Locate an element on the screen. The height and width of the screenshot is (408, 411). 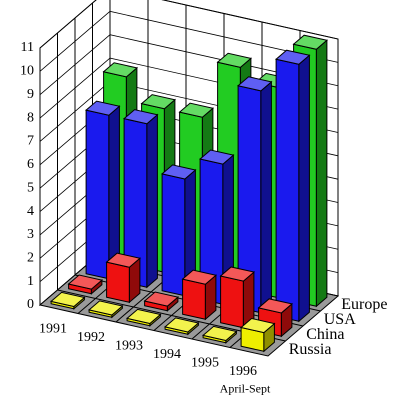
x-tick-label: 1991 is located at coordinates (53, 328).